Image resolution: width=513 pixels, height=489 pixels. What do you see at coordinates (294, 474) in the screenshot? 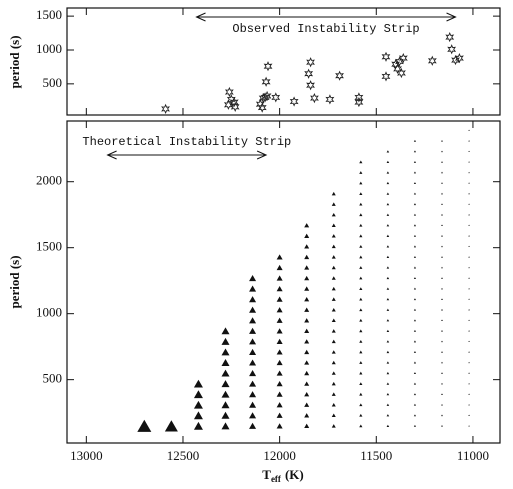
I see `x-label-unit: (K)` at bounding box center [294, 474].